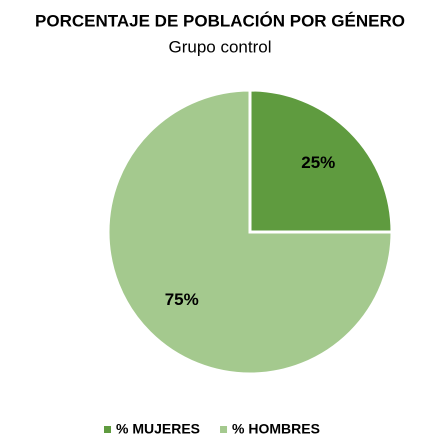  I want to click on pie-slice, so click(321, 161).